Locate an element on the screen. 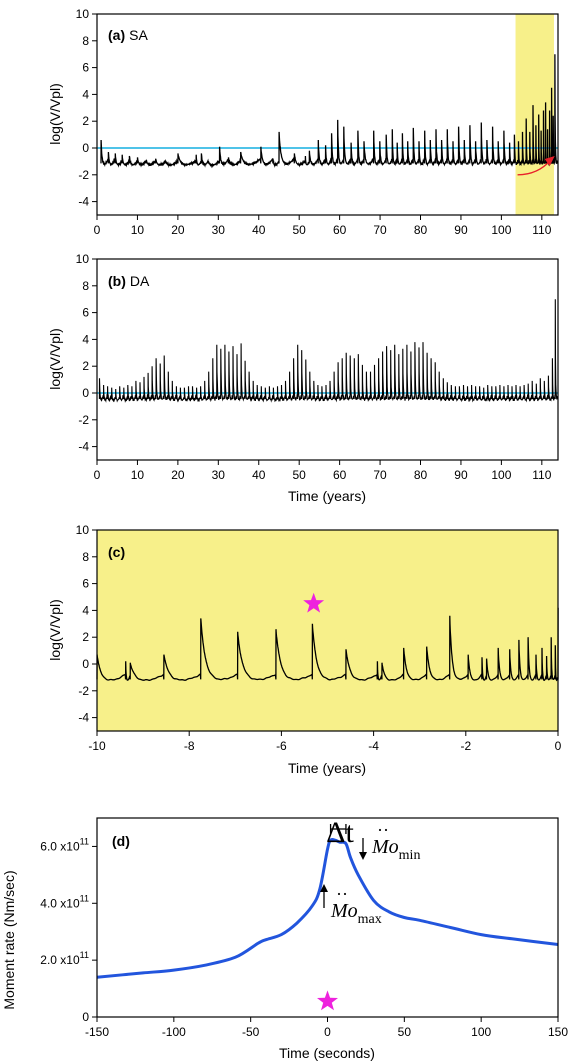  x-tick-label: -100 is located at coordinates (174, 1032).